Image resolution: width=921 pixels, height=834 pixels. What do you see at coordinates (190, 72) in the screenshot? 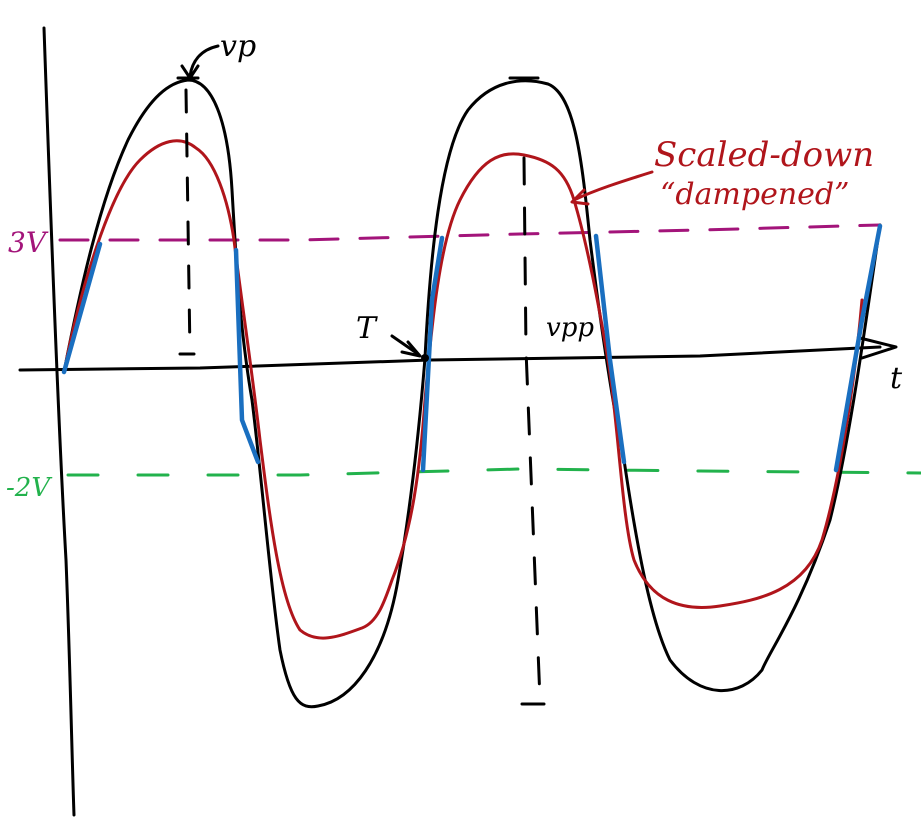
I see `vp-arrowhead` at bounding box center [190, 72].